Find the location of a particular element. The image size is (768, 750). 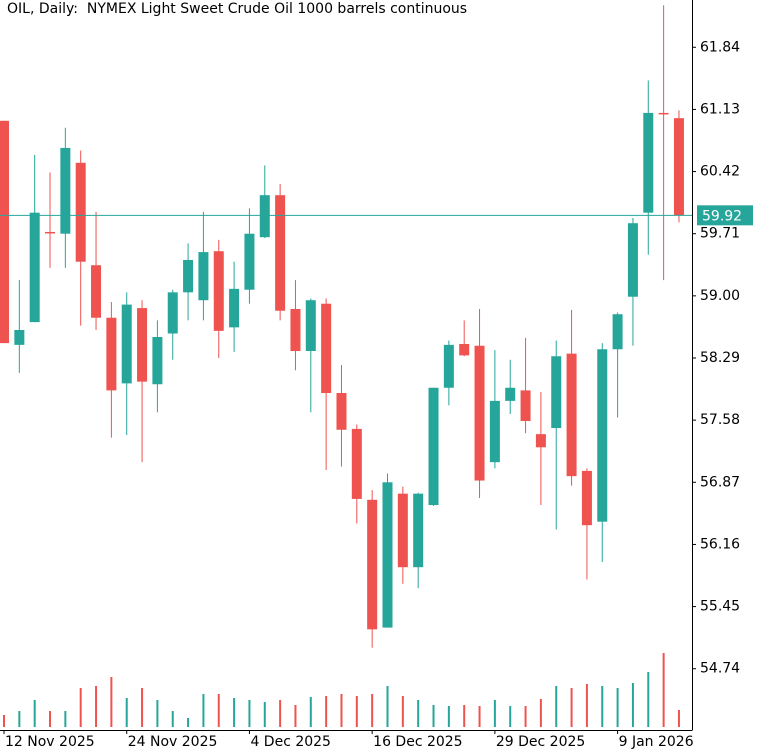

x-tick-label: 12 Nov 2025 is located at coordinates (50, 742).